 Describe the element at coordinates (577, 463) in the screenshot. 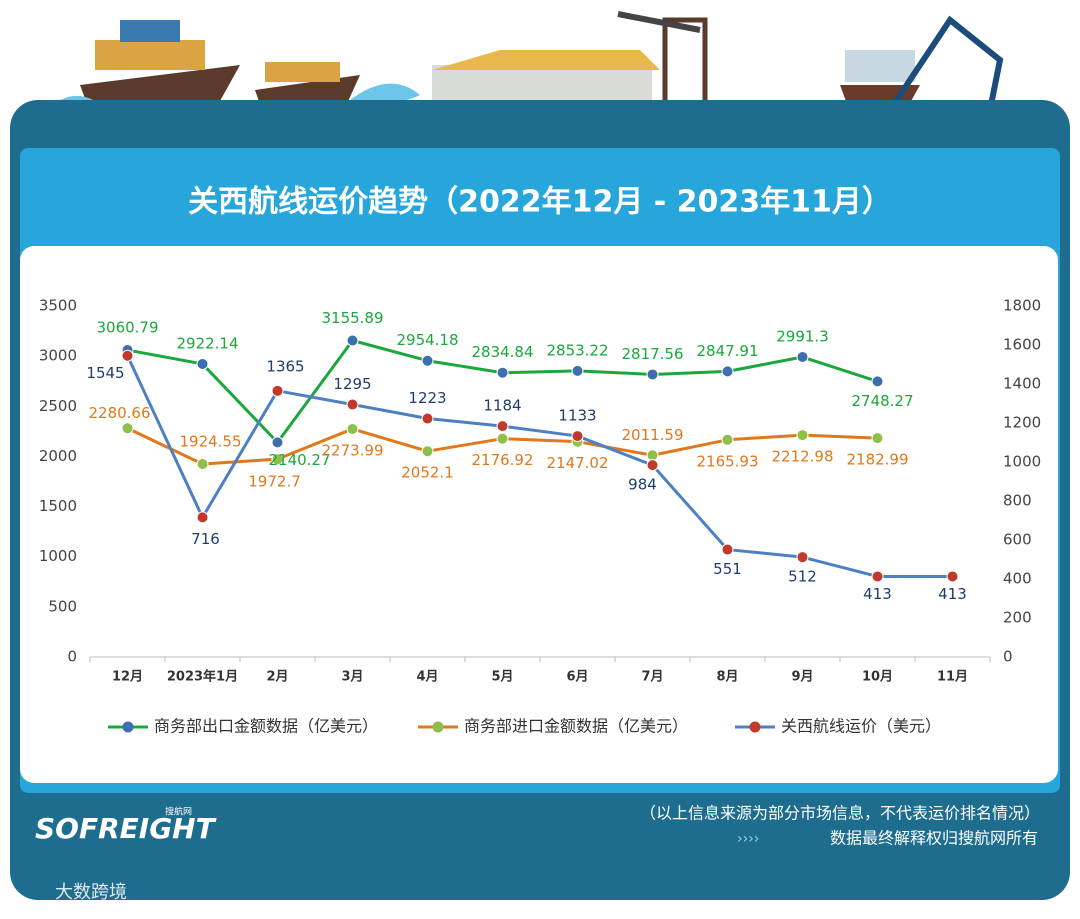

I see `data-label: 2147.02` at that location.